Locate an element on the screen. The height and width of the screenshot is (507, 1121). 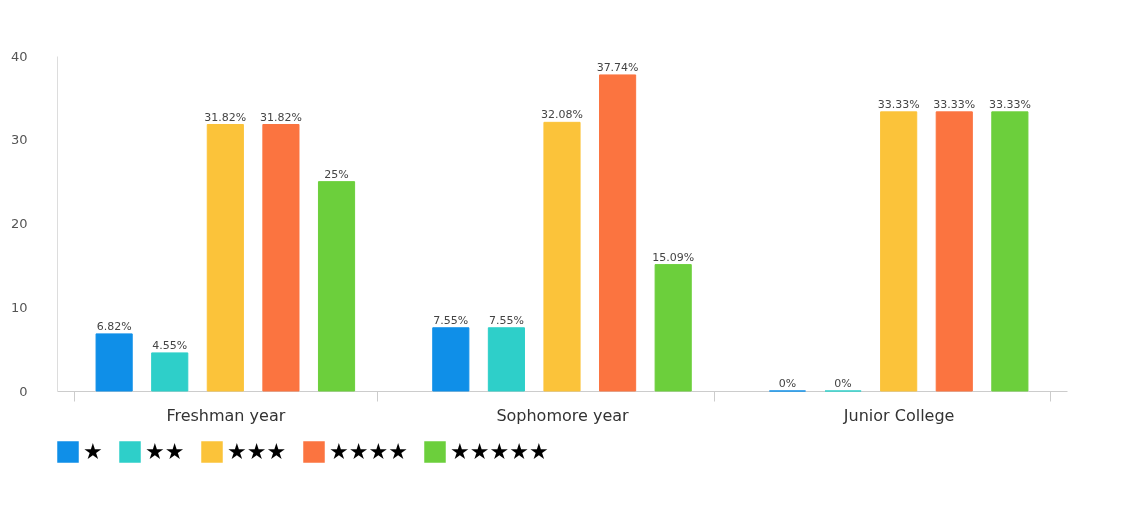
x-tick-label: Sophomore year is located at coordinates (563, 415).